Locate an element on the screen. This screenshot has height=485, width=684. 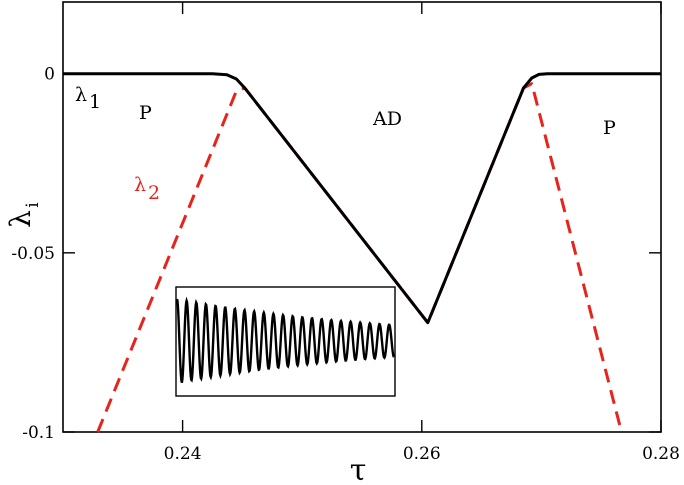
y-axis-title: λ i is located at coordinates (23, 215).